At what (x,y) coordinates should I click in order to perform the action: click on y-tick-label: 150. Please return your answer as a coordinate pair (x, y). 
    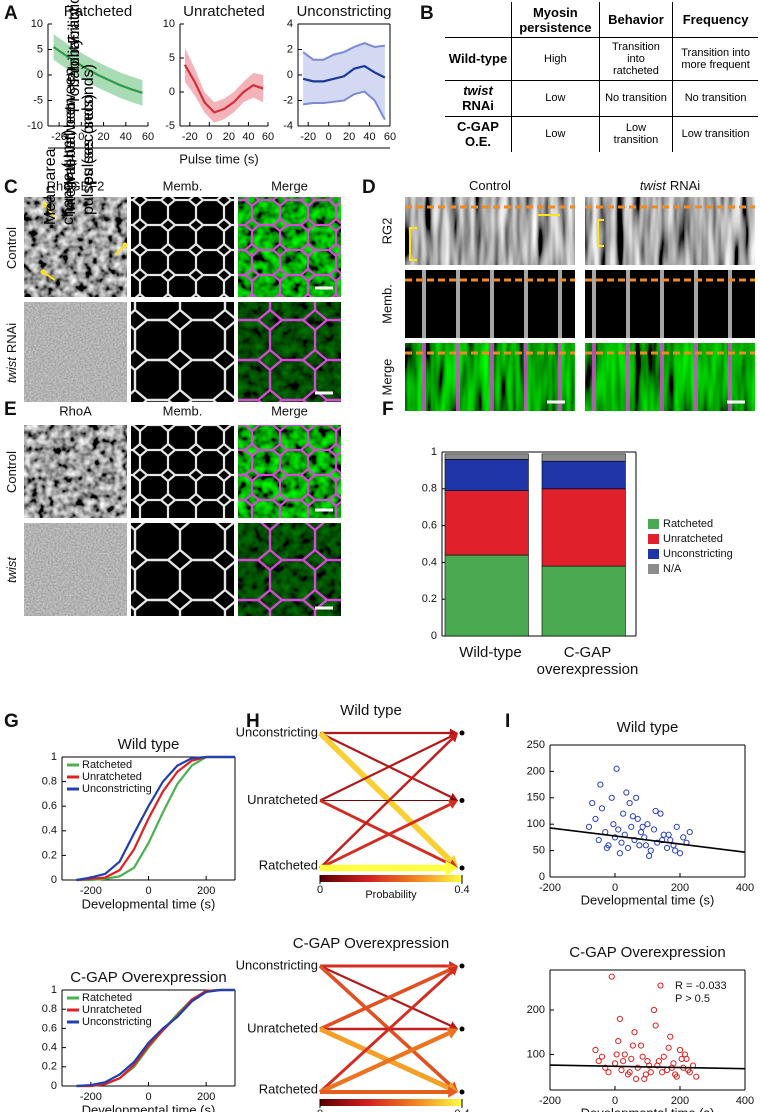
    Looking at the image, I should click on (536, 798).